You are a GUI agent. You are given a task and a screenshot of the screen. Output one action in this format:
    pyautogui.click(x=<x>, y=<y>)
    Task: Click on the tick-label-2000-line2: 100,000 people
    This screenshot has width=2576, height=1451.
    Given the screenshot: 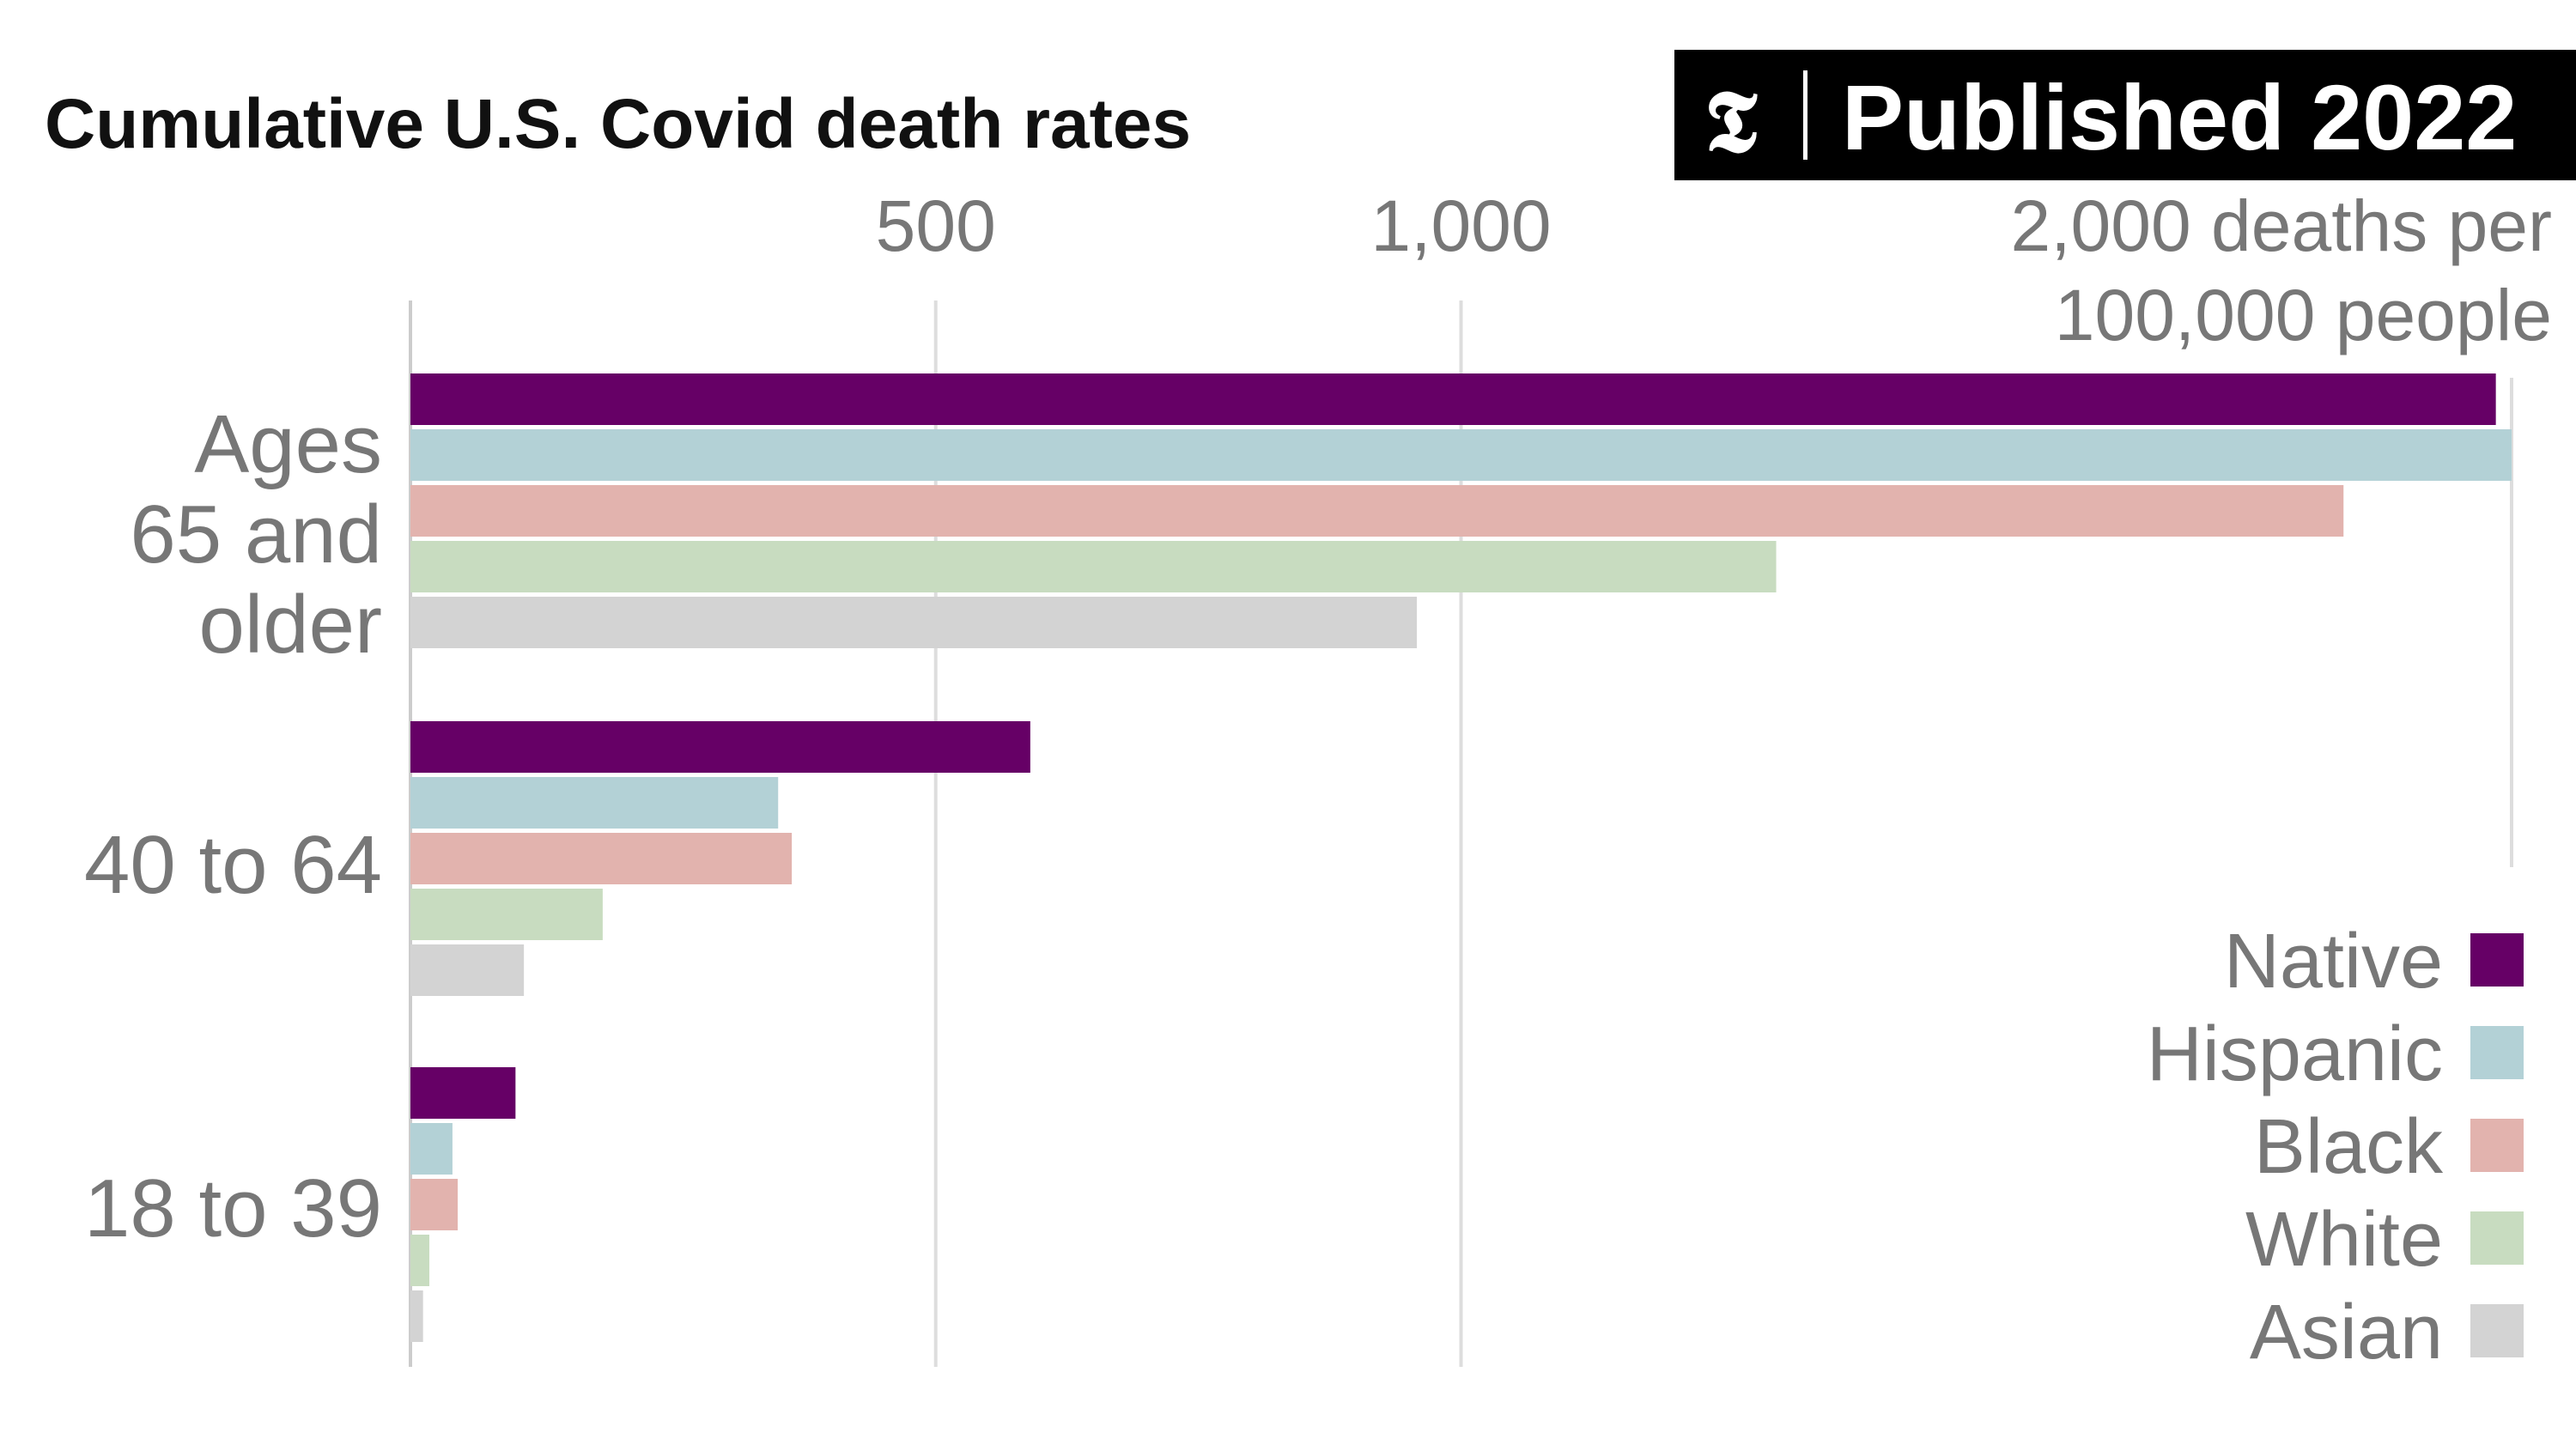 What is the action you would take?
    pyautogui.click(x=2303, y=315)
    